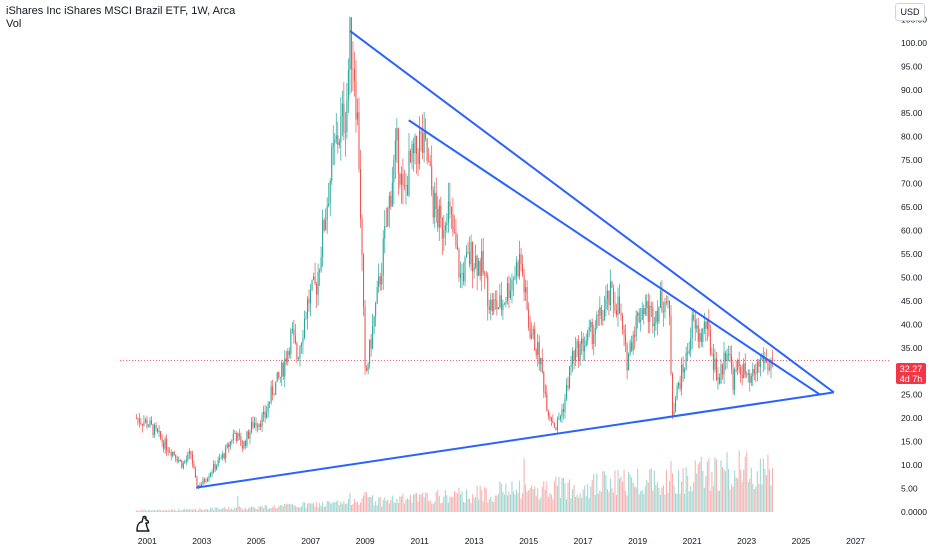  I want to click on tradingview-dino-icon, so click(144, 523).